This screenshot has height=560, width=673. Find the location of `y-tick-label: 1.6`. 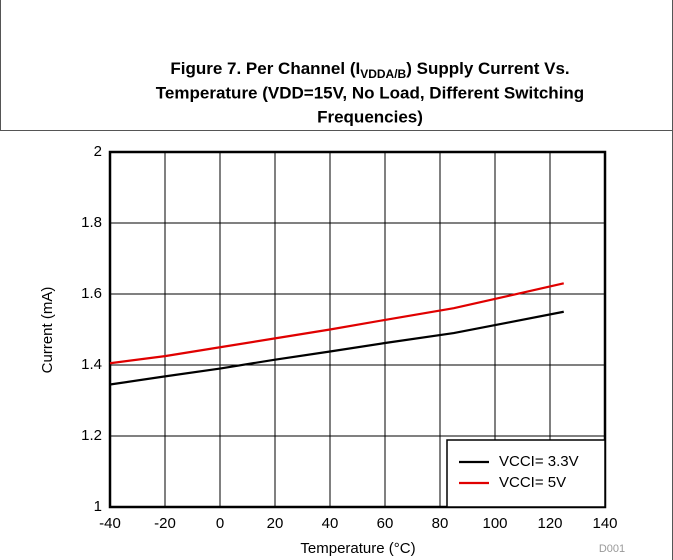

y-tick-label: 1.6 is located at coordinates (91, 293).